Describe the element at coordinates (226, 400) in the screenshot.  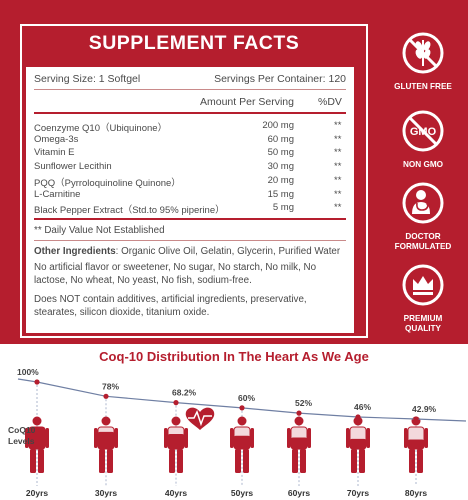
I see `chart-points` at that location.